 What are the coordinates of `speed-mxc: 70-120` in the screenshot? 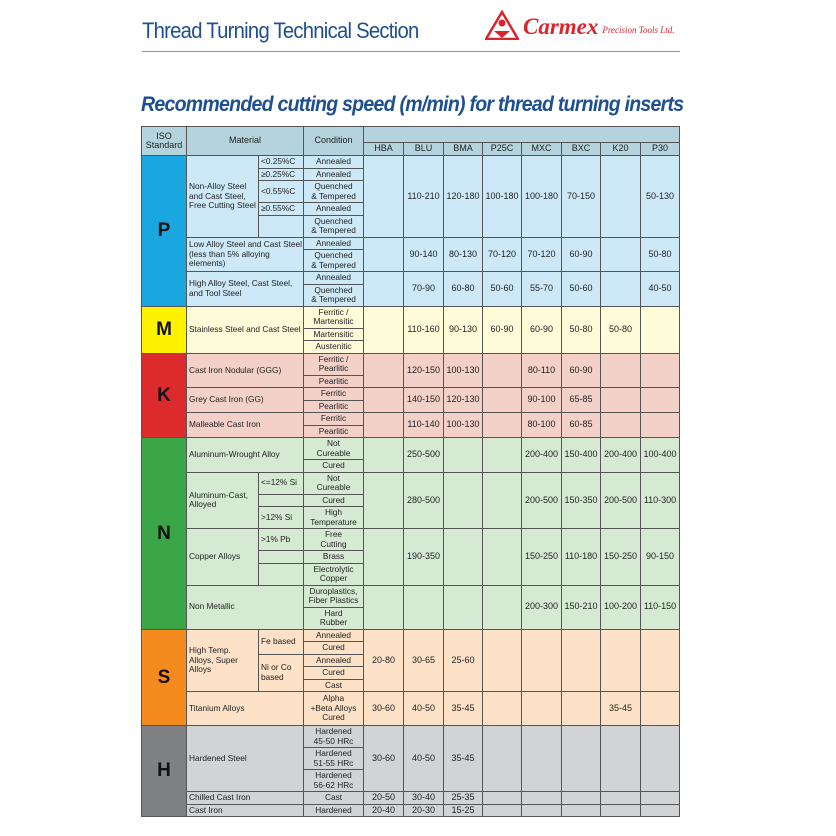 It's located at (542, 254).